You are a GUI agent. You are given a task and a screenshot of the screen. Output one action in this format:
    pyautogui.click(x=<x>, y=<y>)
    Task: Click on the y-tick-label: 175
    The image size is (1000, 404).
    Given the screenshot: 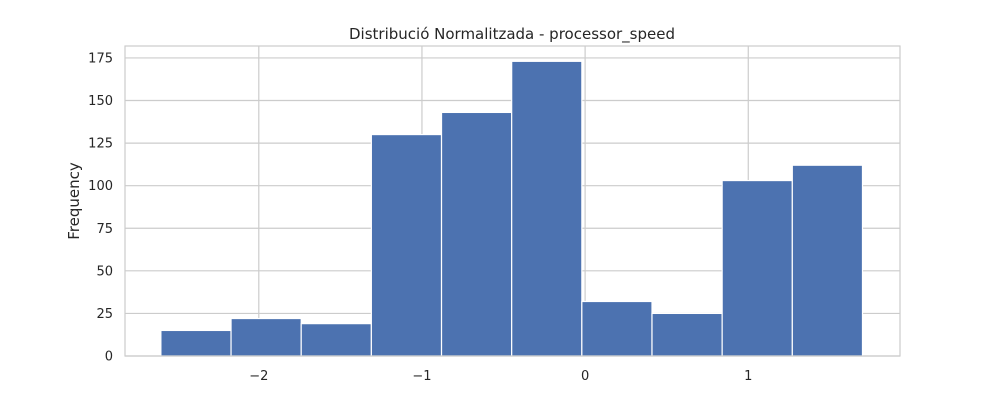 What is the action you would take?
    pyautogui.click(x=100, y=58)
    